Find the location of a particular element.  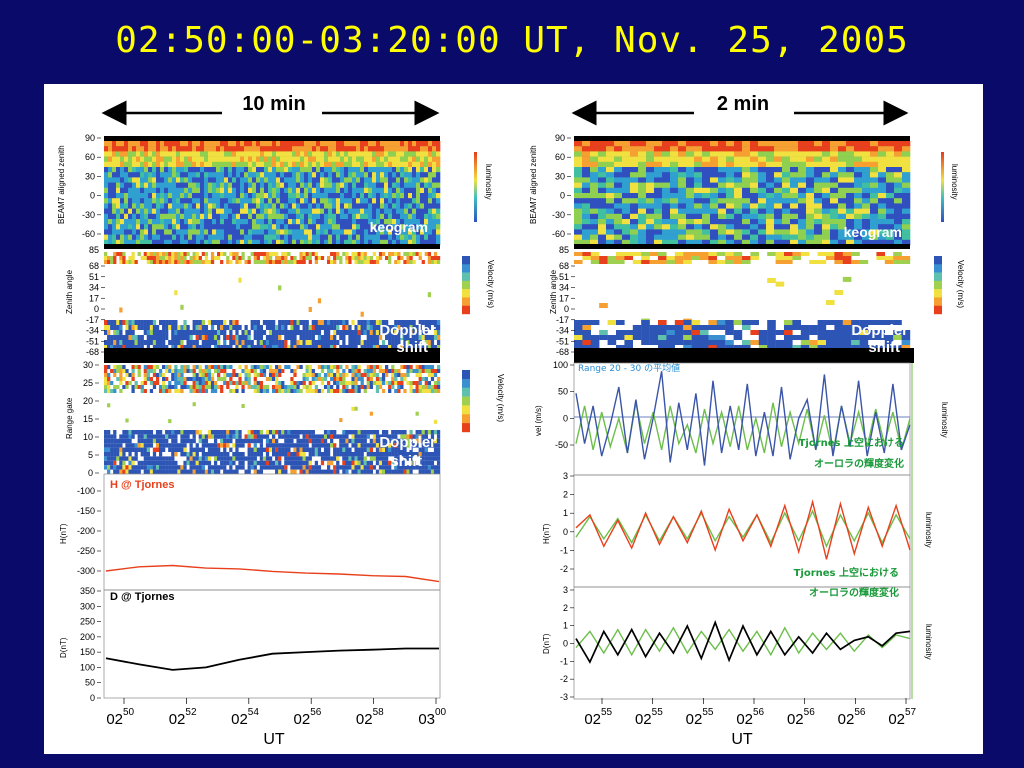

left-d-label: D @ Tjornes is located at coordinates (142, 597).